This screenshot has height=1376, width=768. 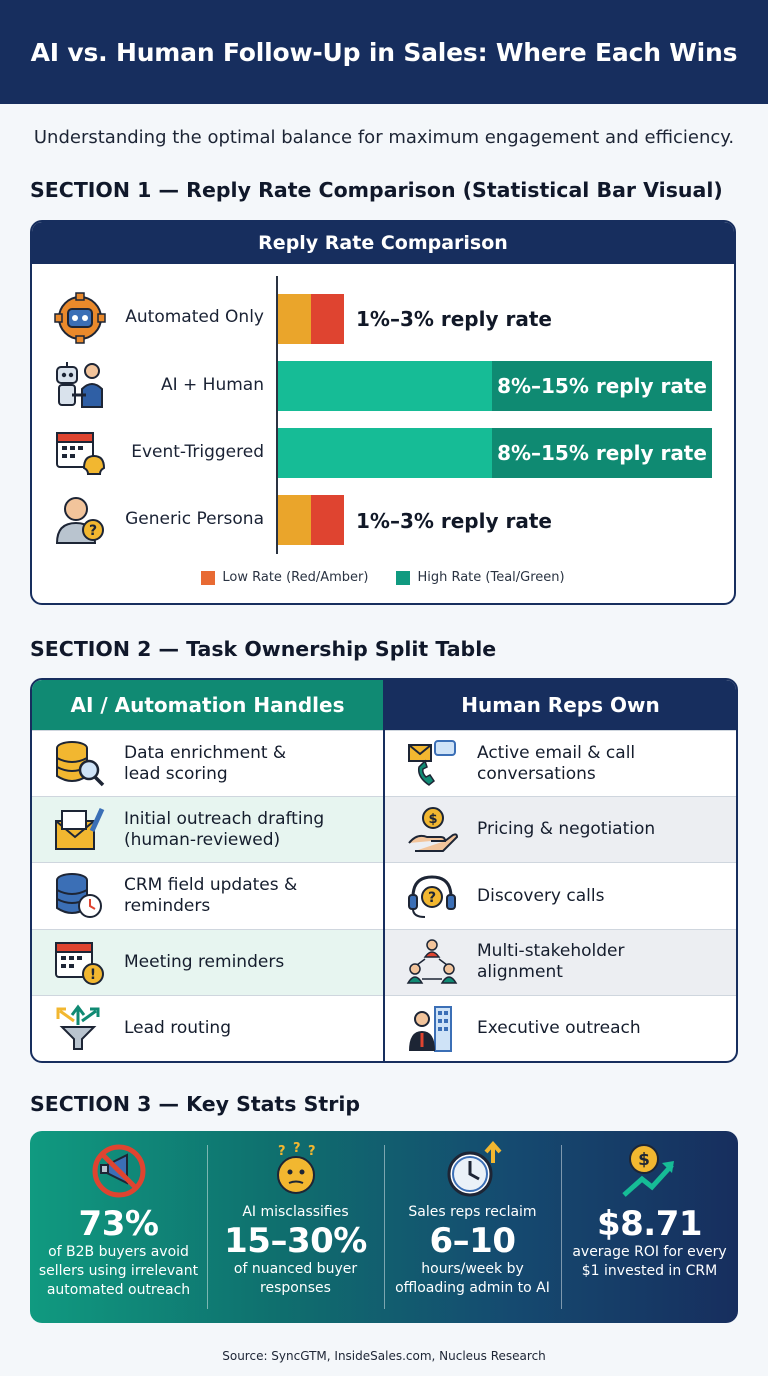 I want to click on email-phone-icon, so click(x=432, y=762).